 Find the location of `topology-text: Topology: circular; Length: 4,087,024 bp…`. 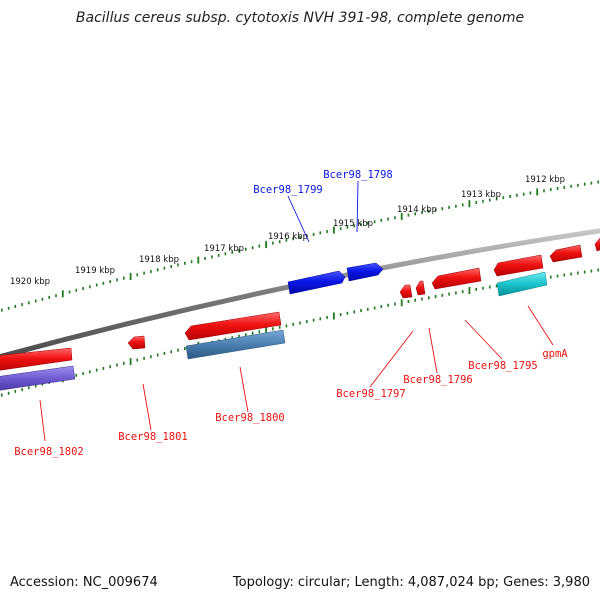

topology-text: Topology: circular; Length: 4,087,024 bp… is located at coordinates (411, 582).